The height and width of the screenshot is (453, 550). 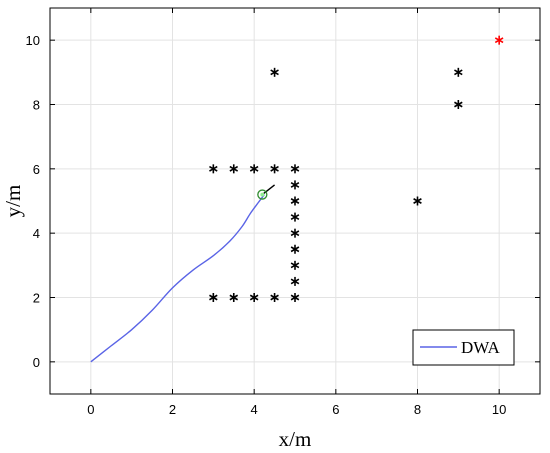 I want to click on x-tick-label-8: 8, so click(x=417, y=409).